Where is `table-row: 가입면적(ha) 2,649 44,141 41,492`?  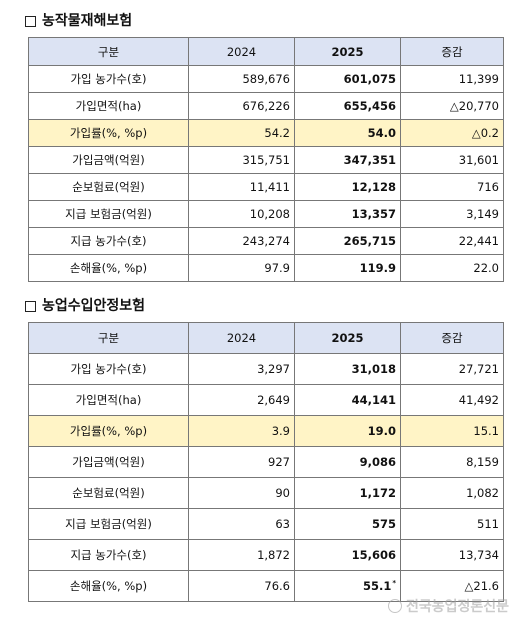 table-row: 가입면적(ha) 2,649 44,141 41,492 is located at coordinates (266, 400).